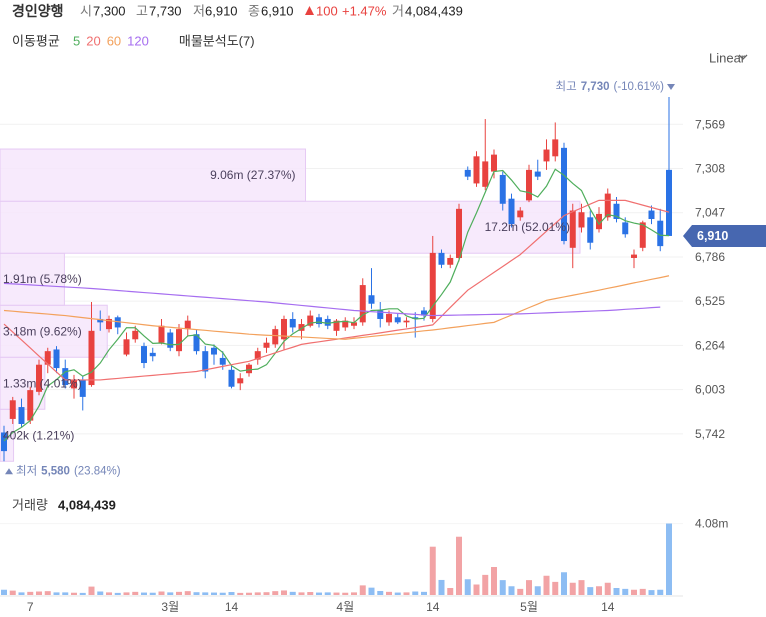 This screenshot has width=766, height=617. I want to click on legend-entry: 120, so click(138, 41).